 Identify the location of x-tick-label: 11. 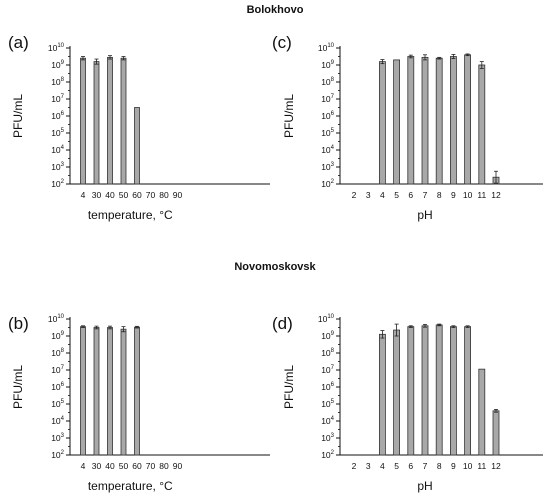
(481, 466).